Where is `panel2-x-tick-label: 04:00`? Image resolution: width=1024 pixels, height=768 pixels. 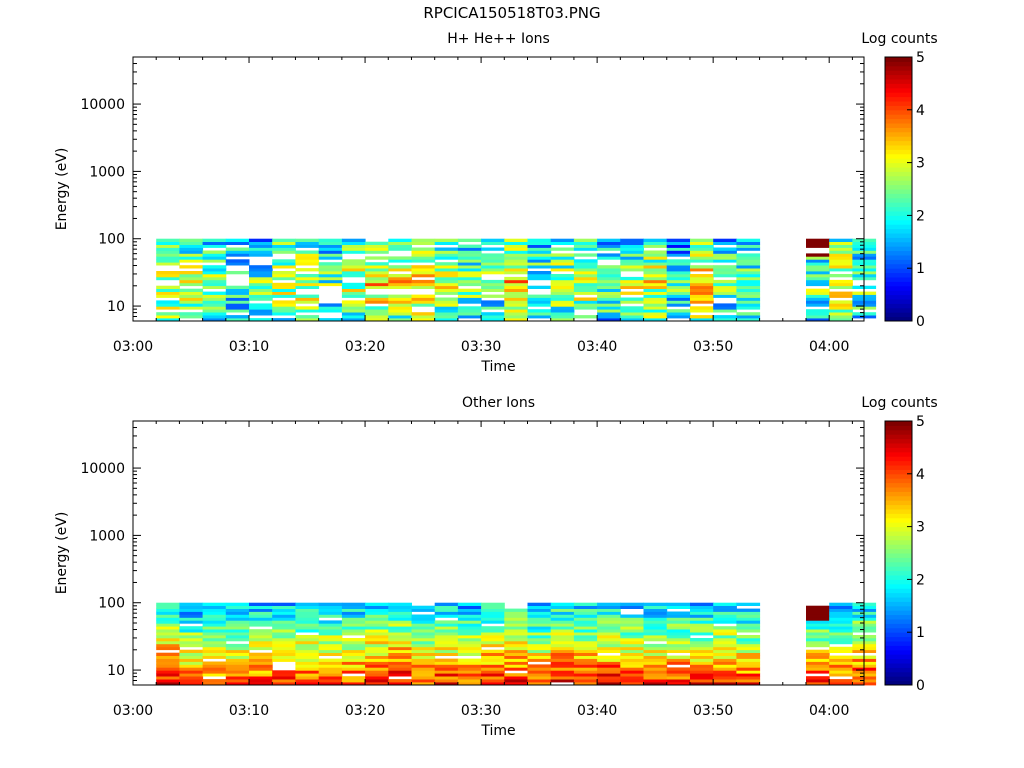
panel2-x-tick-label: 04:00 is located at coordinates (829, 711).